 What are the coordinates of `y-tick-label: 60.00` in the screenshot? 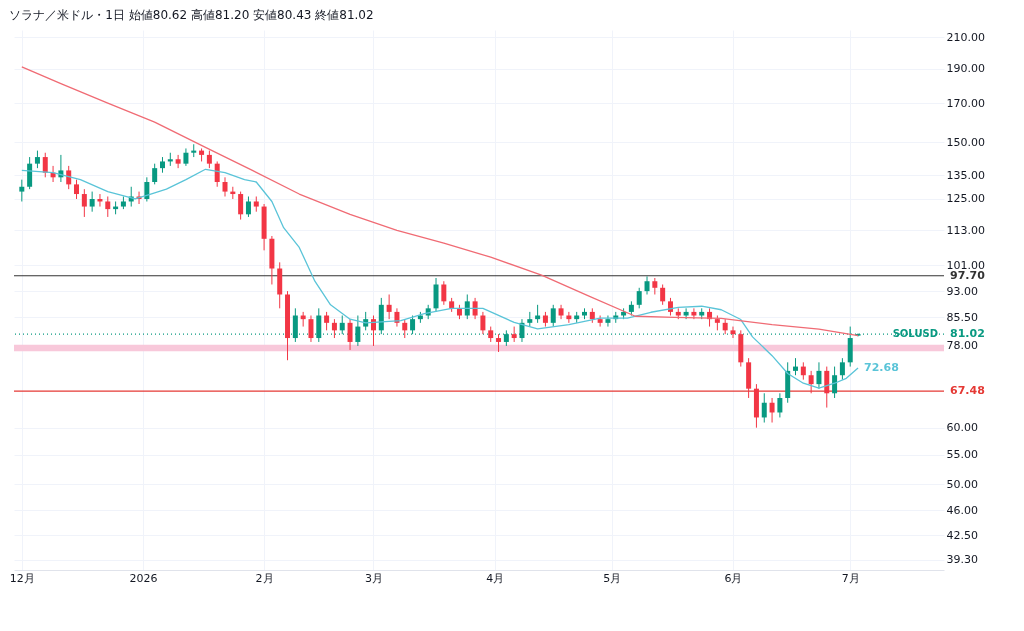 It's located at (962, 428).